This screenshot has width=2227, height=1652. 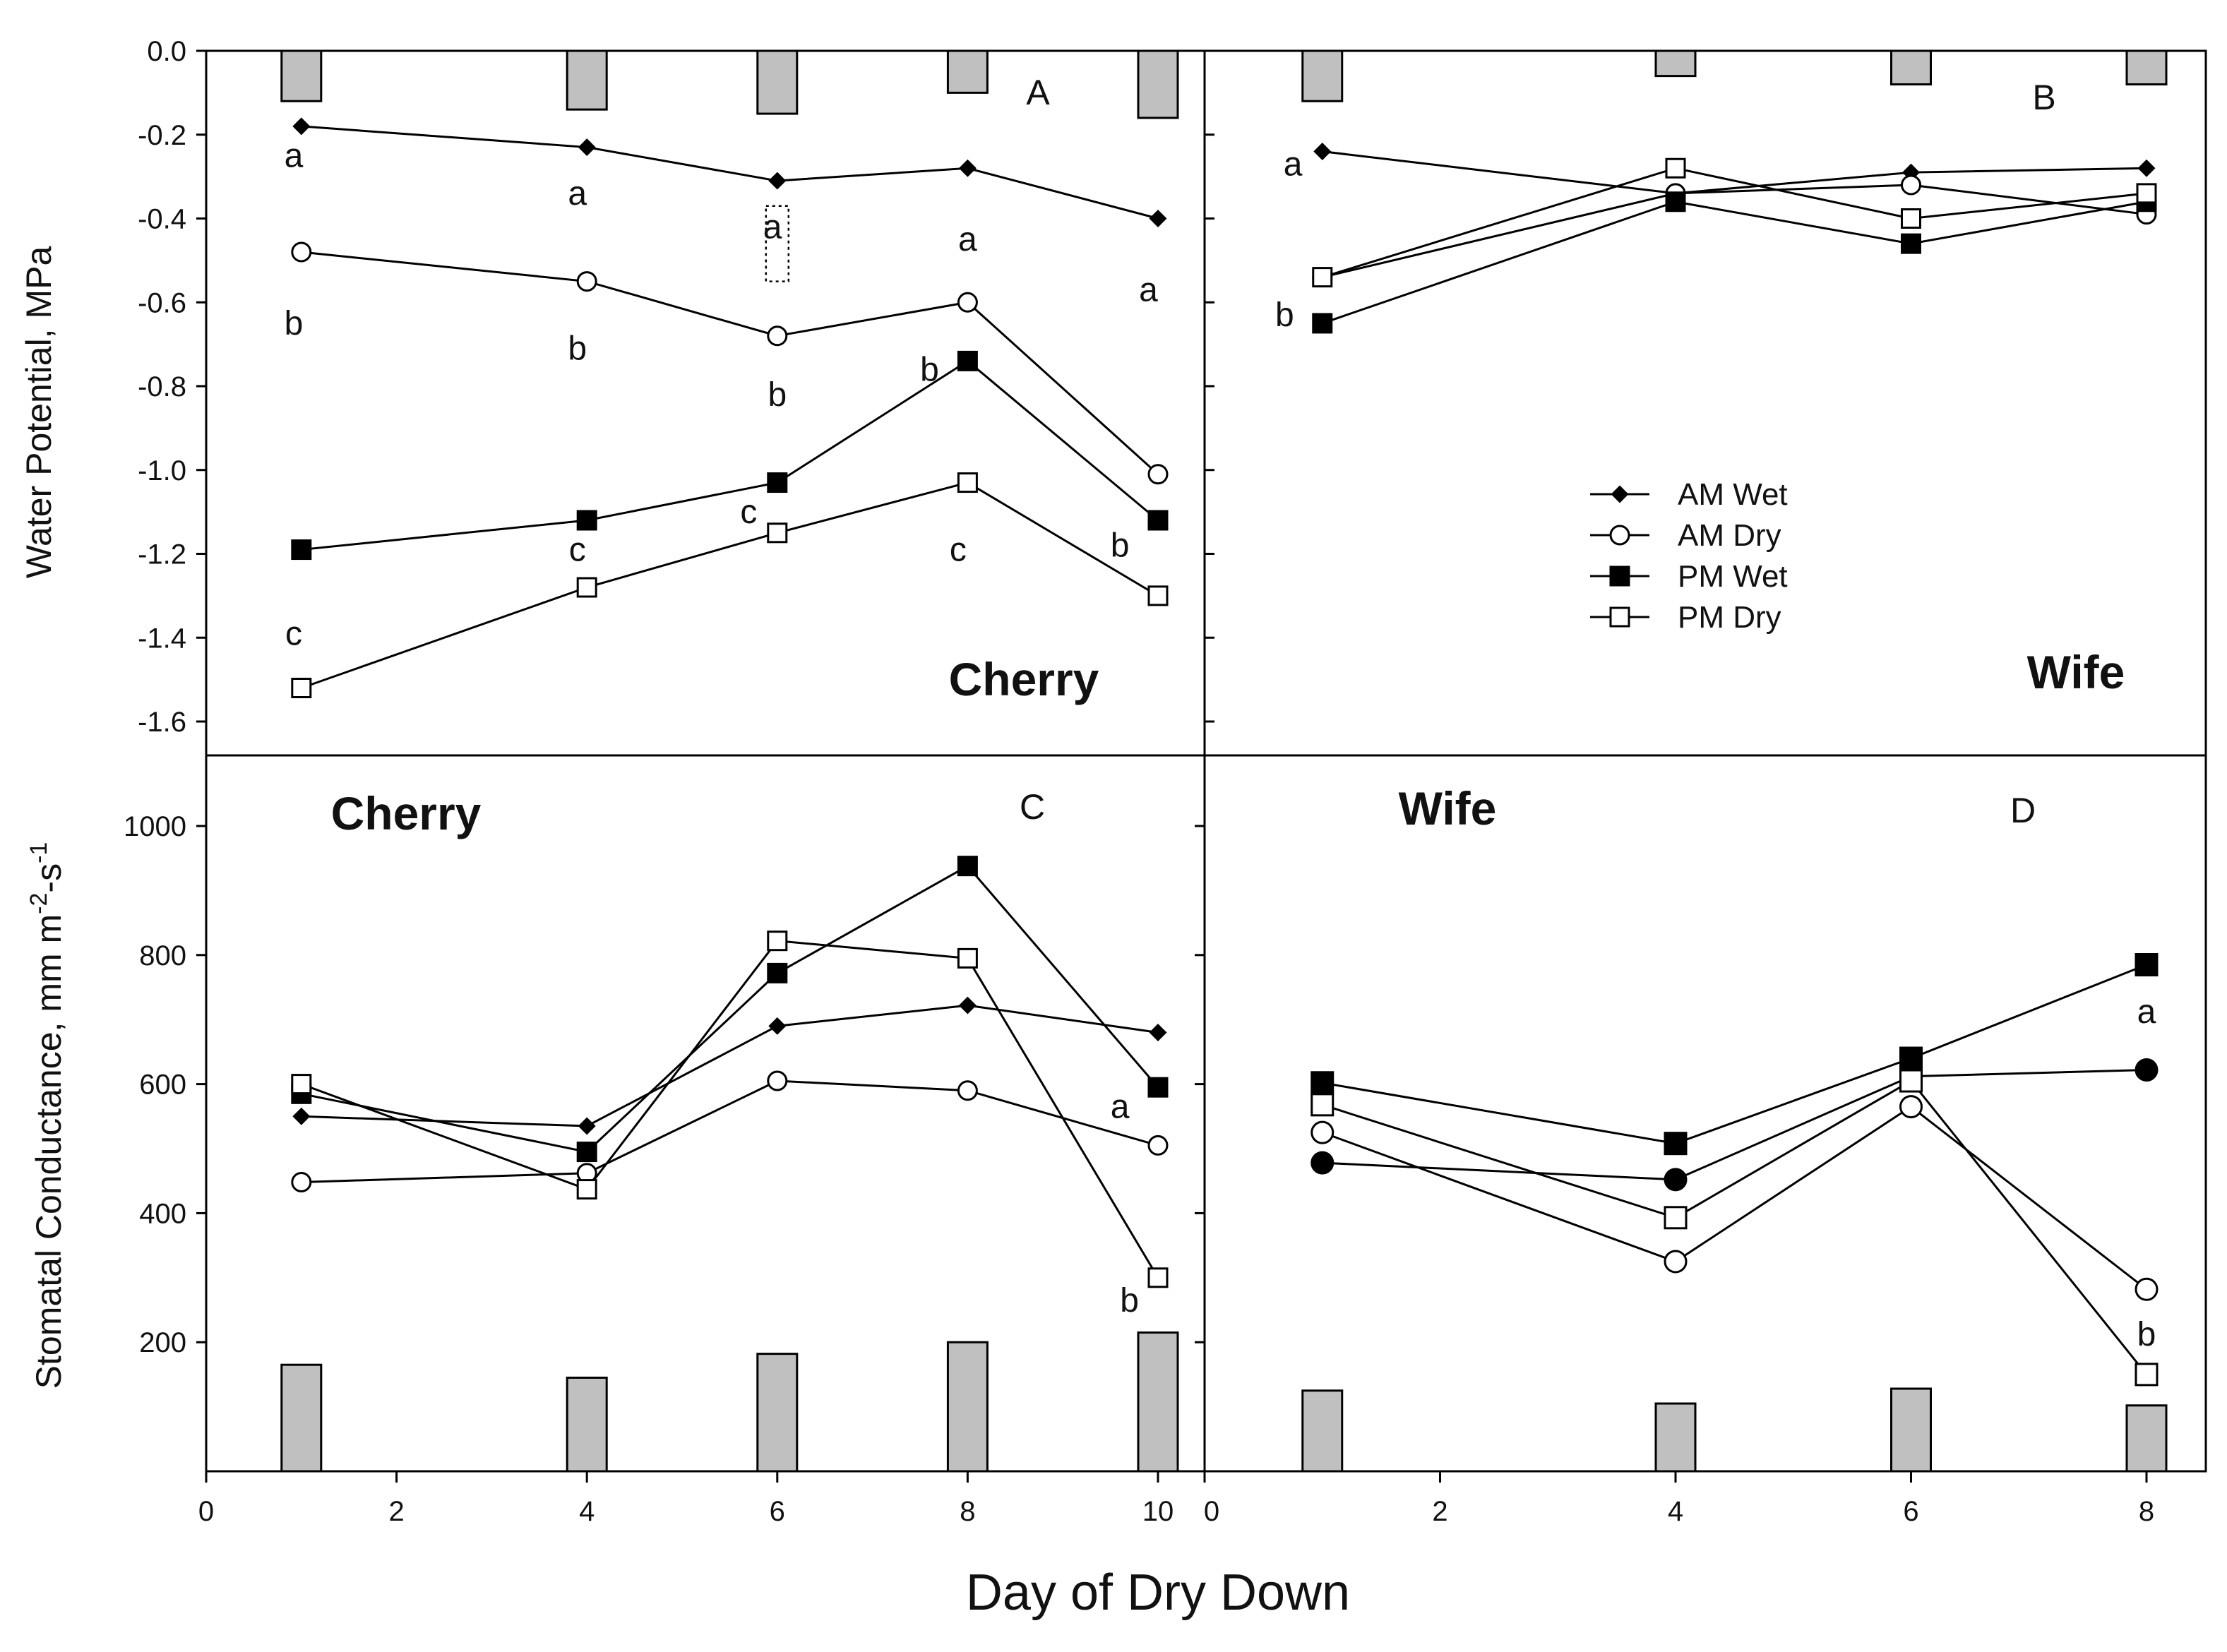 I want to click on panel-c-xtick-label-2: 4, so click(x=587, y=1511).